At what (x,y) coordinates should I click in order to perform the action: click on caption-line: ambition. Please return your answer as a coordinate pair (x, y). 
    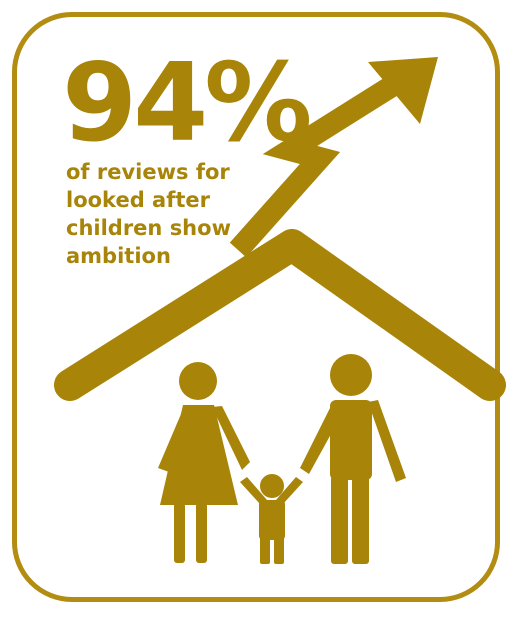
    Looking at the image, I should click on (118, 256).